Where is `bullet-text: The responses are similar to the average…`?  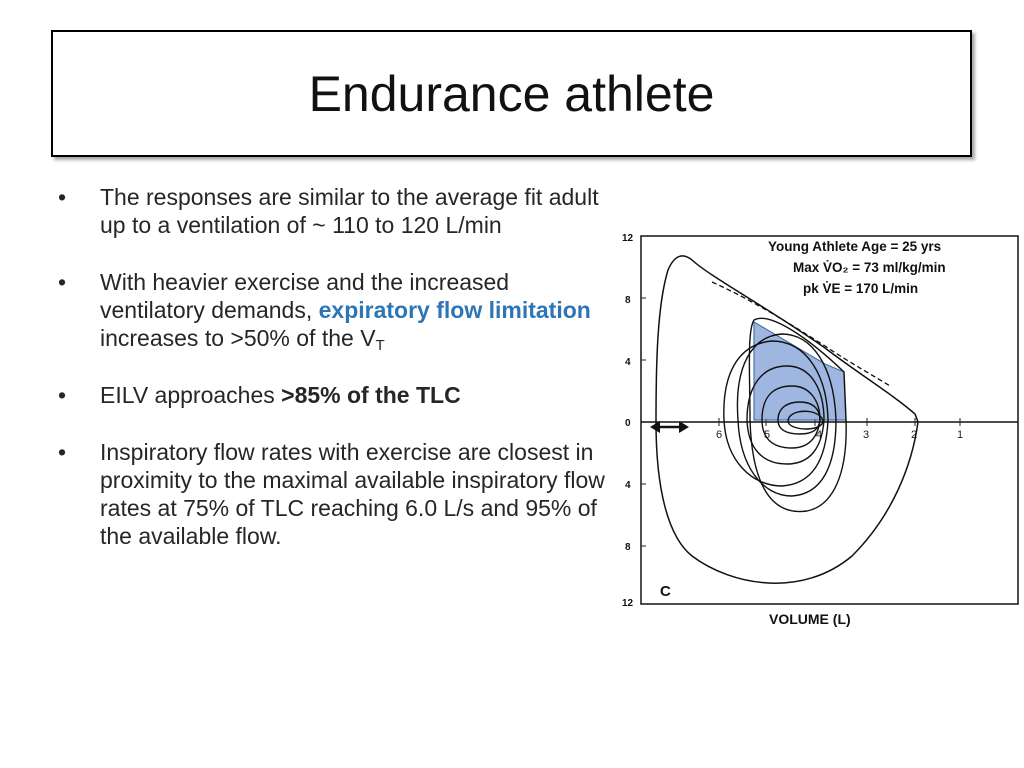
bullet-text: The responses are similar to the average… is located at coordinates (349, 211).